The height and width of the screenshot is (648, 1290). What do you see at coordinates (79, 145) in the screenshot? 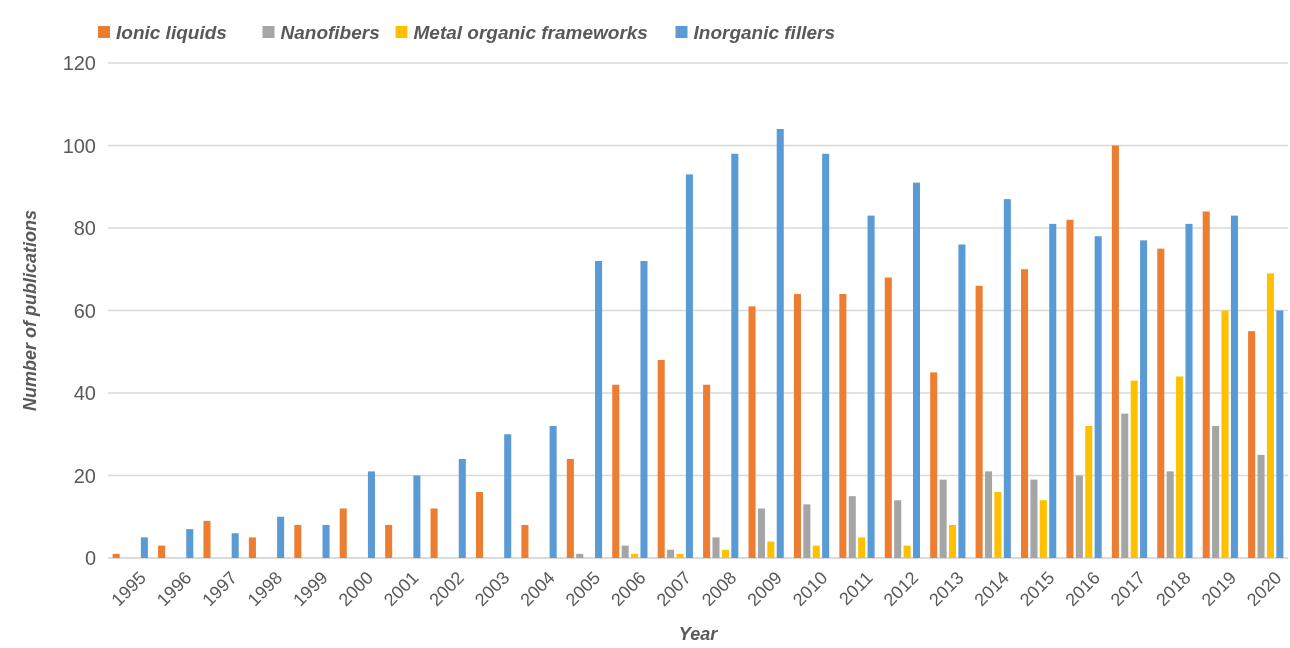
I see `y-tick-label: 100` at bounding box center [79, 145].